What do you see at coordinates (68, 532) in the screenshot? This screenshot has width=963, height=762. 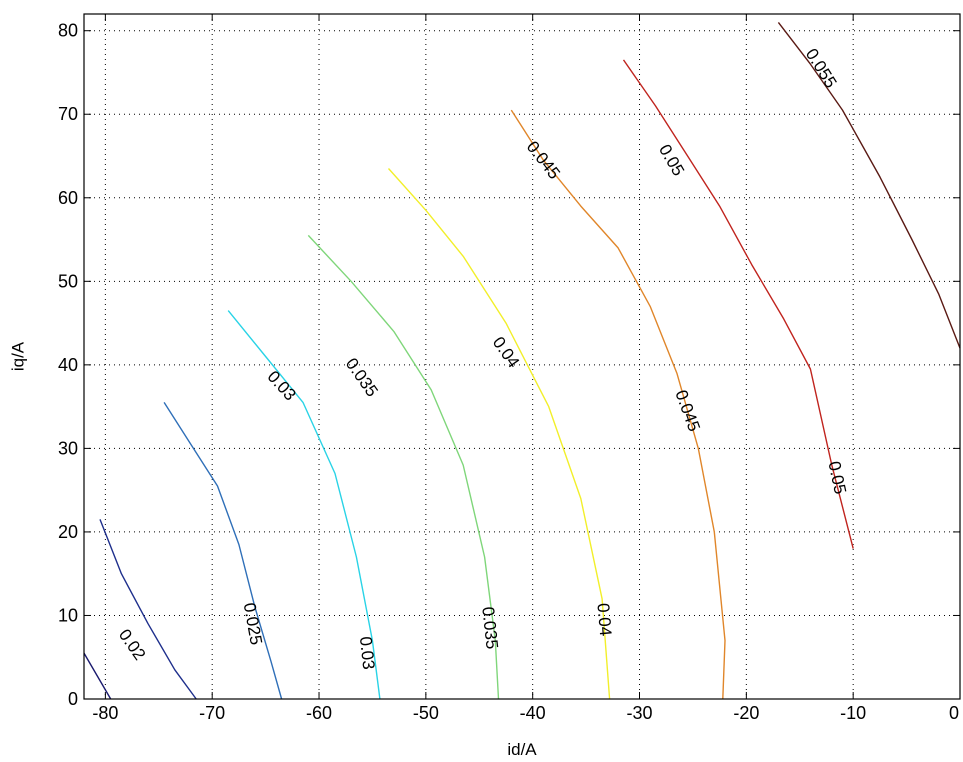 I see `y-tick-label: 20` at bounding box center [68, 532].